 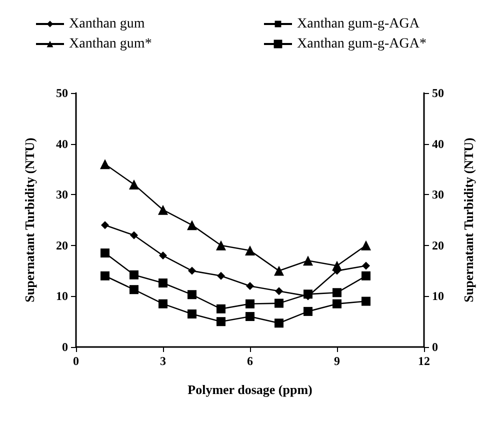 I want to click on x-axis-title: Polymer dosage (ppm), so click(x=250, y=389).